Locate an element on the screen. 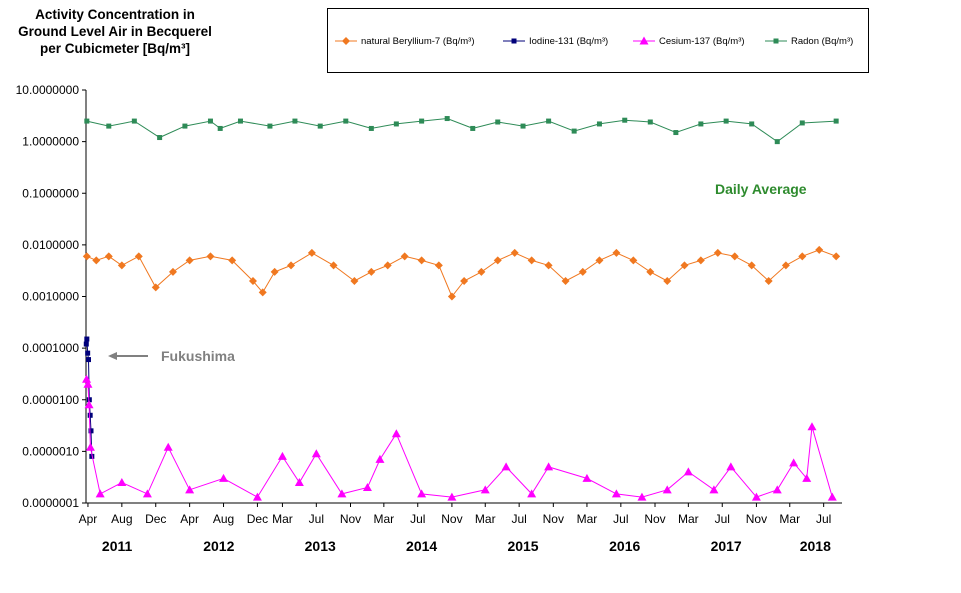  fukushima-label: Fukushima is located at coordinates (198, 356).